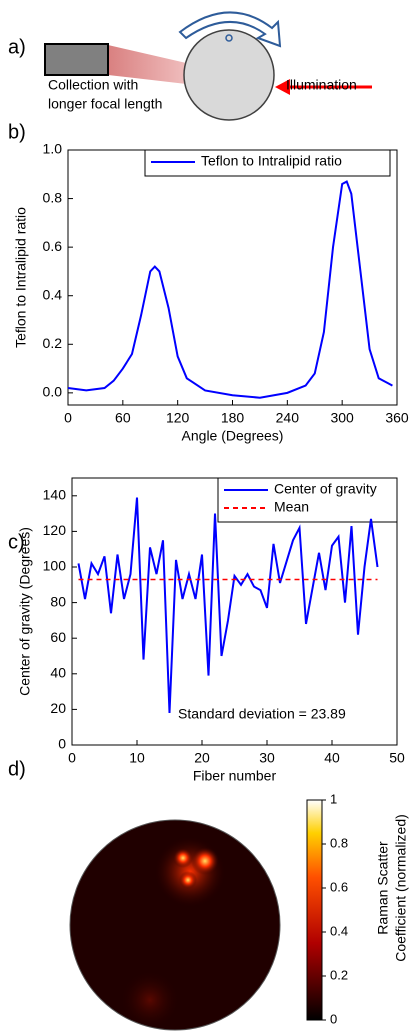 Image resolution: width=414 pixels, height=1033 pixels. What do you see at coordinates (55, 566) in the screenshot?
I see `y-tick-label: 100` at bounding box center [55, 566].